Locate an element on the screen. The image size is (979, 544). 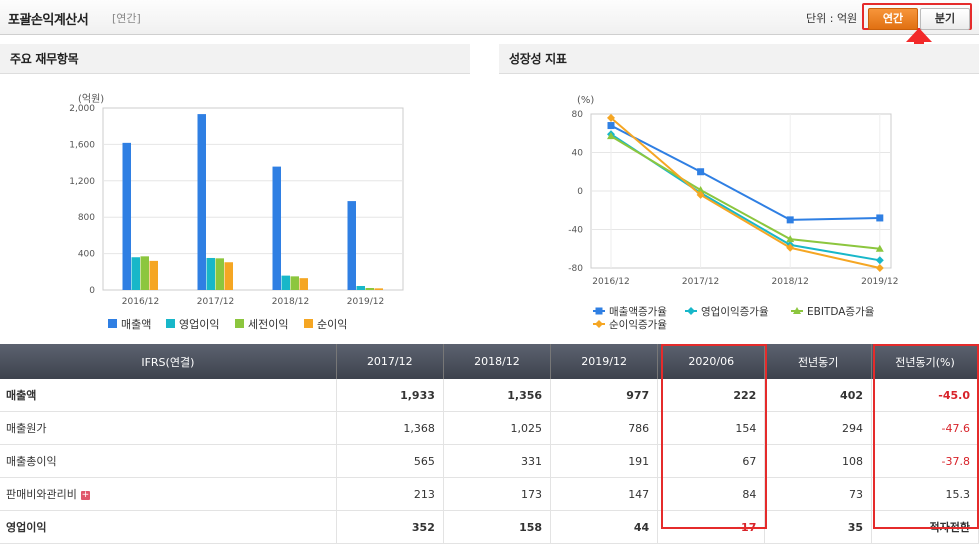
table-row: 매출액 1,933 1,356 977 222 402 -45.0 is located at coordinates (489, 395).